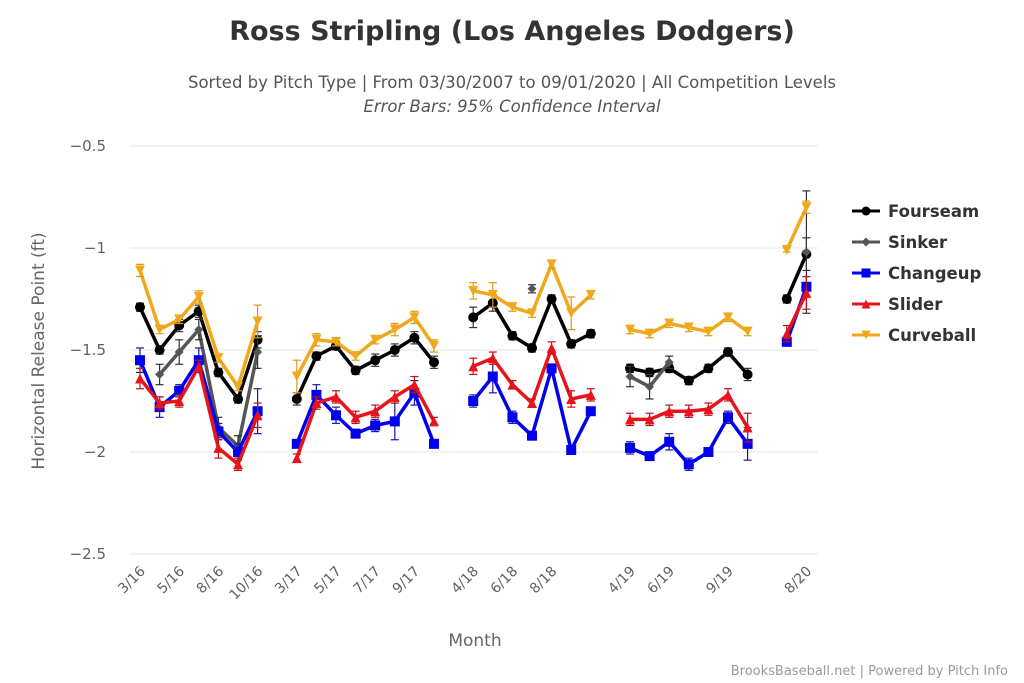  What do you see at coordinates (914, 335) in the screenshot?
I see `legend-item-curveball: Curveball` at bounding box center [914, 335].